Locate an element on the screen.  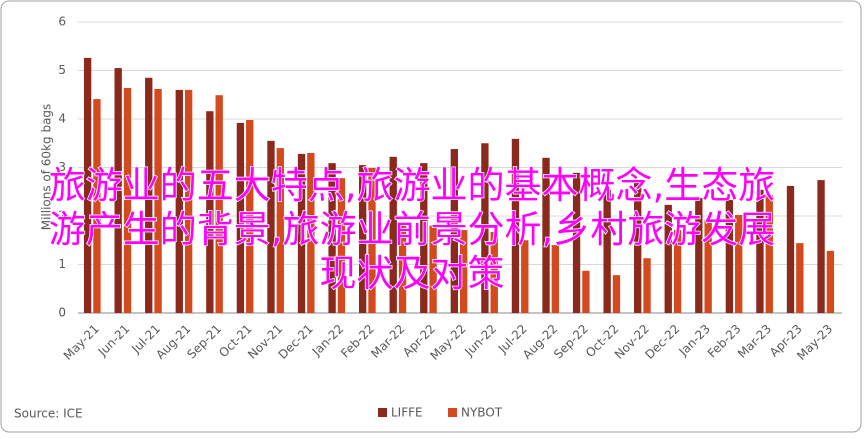
y-tick-label: 5 is located at coordinates (62, 70).